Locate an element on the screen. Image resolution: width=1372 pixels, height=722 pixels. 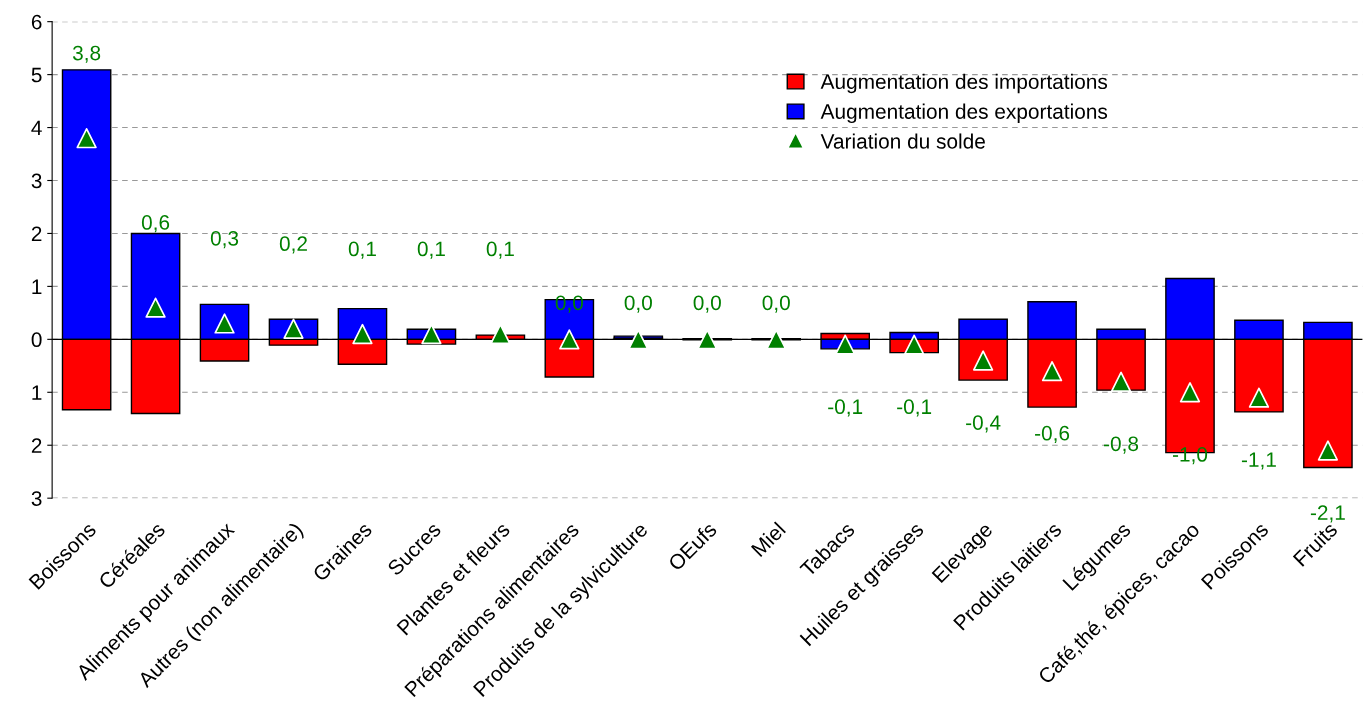
y-tick-label: 0 is located at coordinates (36, 340).